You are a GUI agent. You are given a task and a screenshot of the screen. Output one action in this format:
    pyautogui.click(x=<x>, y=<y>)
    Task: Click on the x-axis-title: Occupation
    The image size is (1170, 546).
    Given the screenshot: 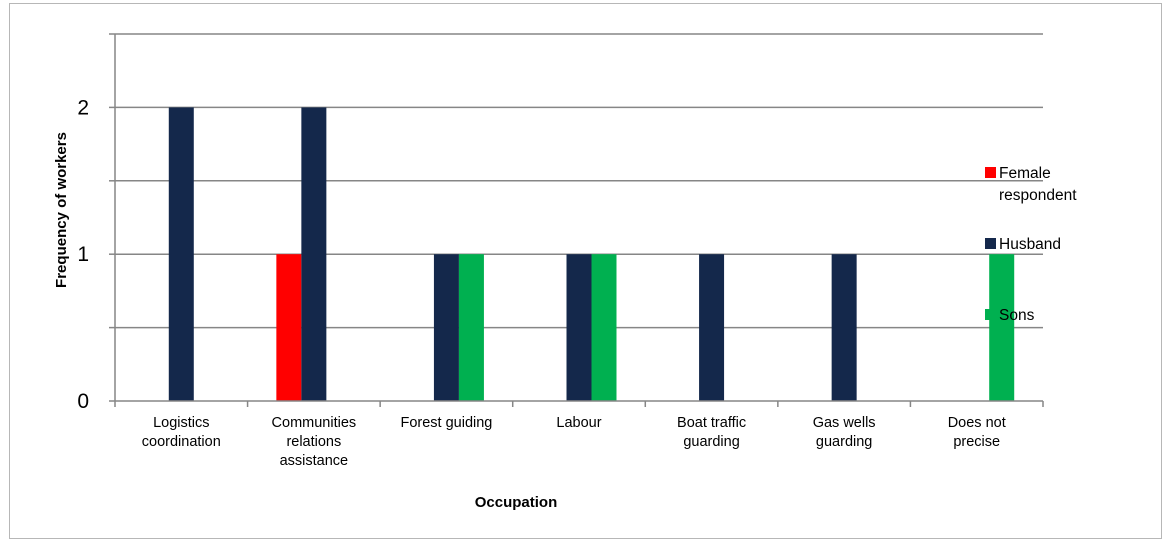 What is the action you would take?
    pyautogui.click(x=516, y=502)
    